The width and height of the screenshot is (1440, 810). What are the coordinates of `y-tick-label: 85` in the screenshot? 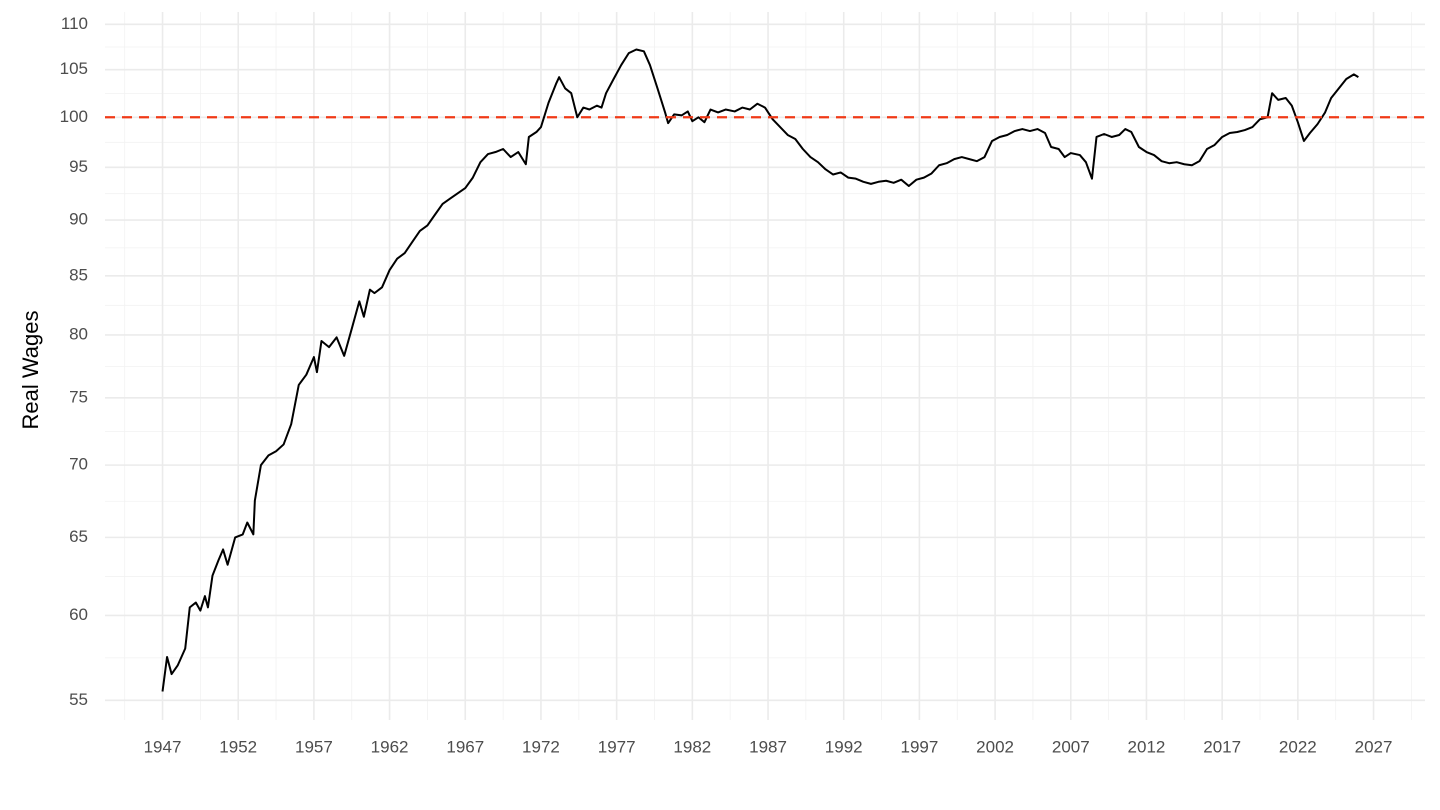 It's located at (78, 274).